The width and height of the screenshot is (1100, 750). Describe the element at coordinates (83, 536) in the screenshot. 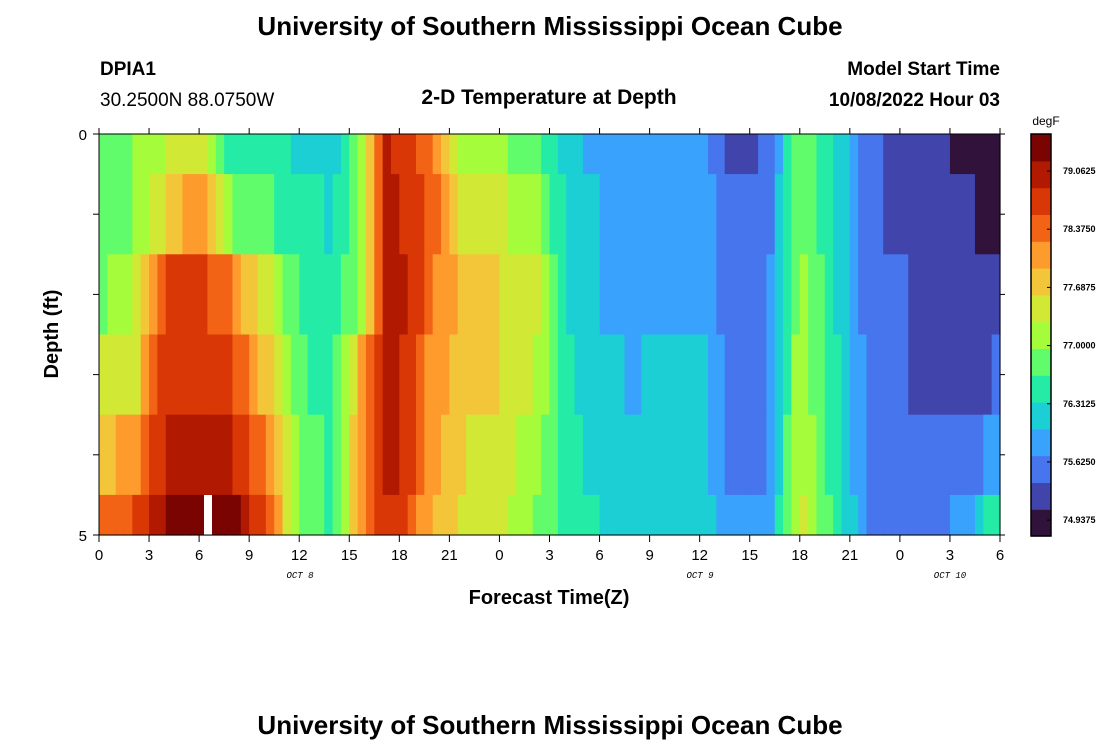

I see `y-tick-label: 5` at that location.